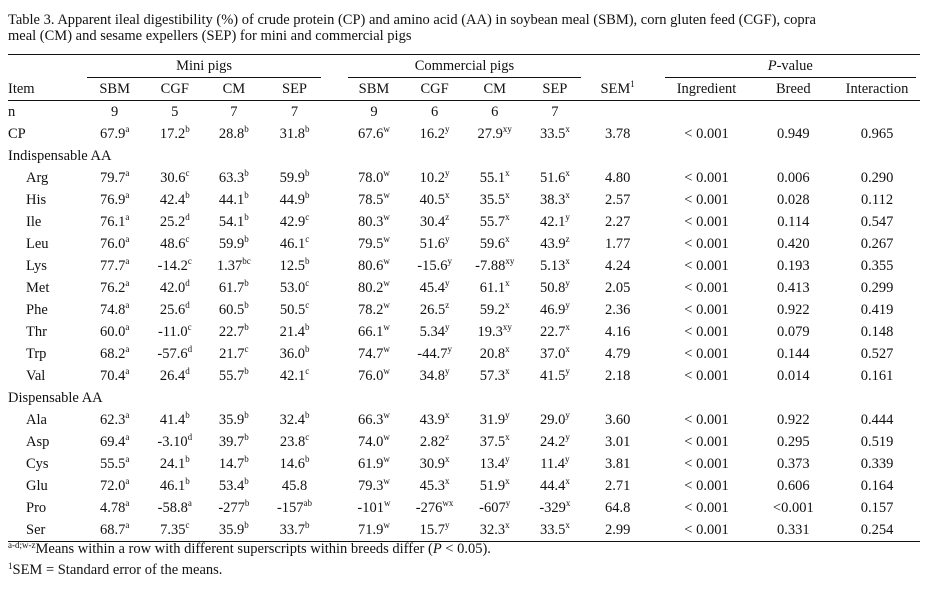  Describe the element at coordinates (37, 244) in the screenshot. I see `row-label: Leu` at that location.